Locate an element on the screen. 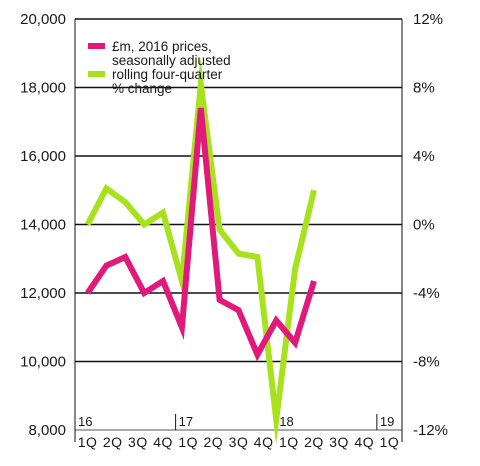 Image resolution: width=480 pixels, height=466 pixels. legend-label: rolling four-quarter is located at coordinates (167, 74).